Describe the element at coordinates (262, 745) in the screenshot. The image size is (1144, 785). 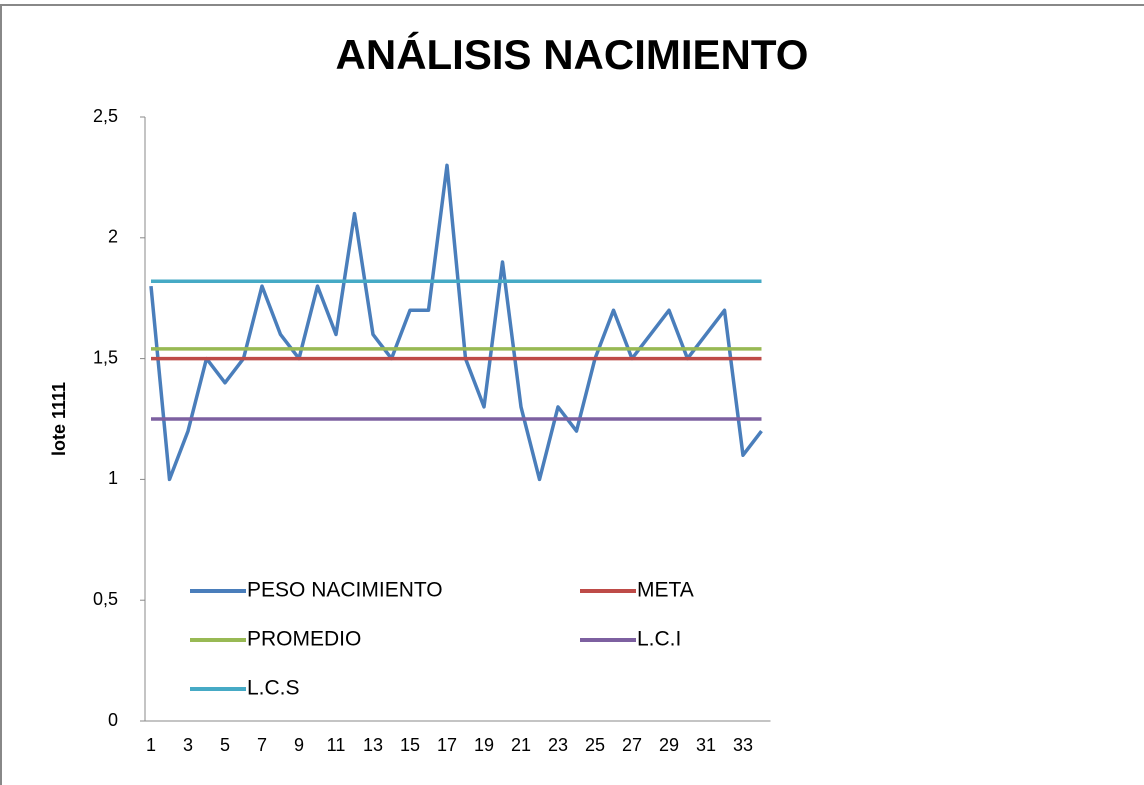
I see `x-tick-label: 7` at that location.